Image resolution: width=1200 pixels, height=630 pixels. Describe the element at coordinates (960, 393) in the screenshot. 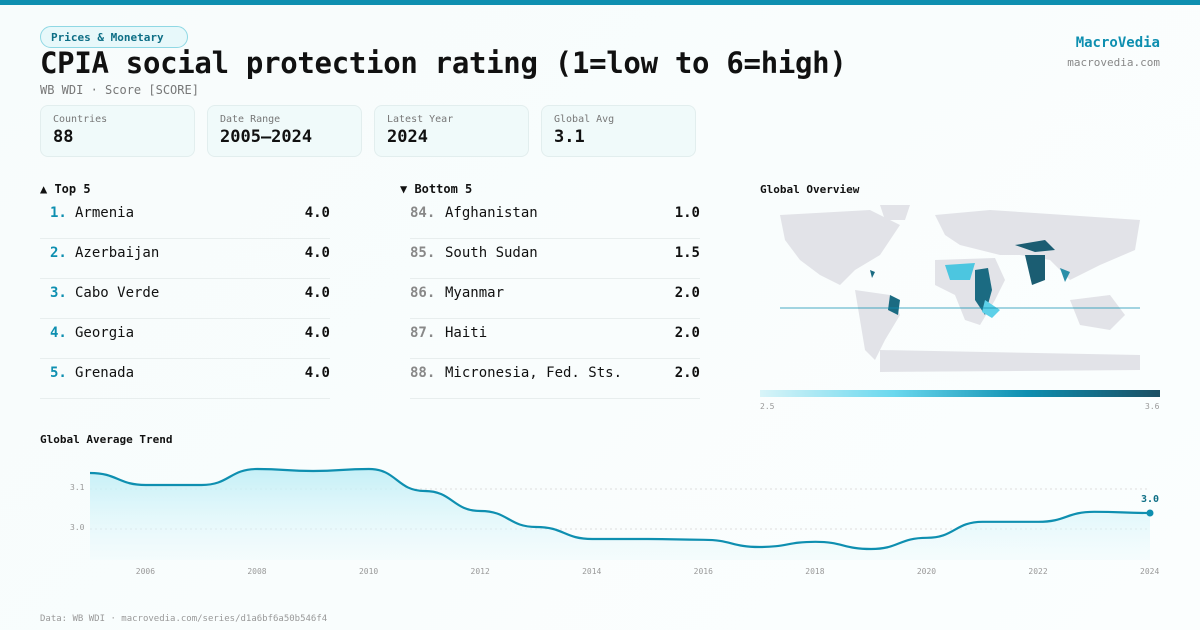

I see `map-color-legend` at that location.